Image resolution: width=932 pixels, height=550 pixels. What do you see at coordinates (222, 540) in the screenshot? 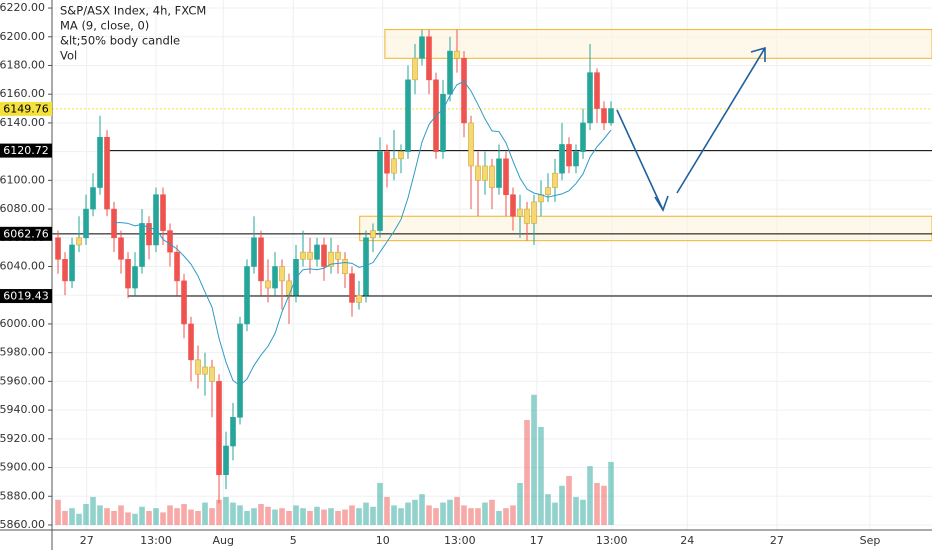
I see `x-tick-label: Aug` at bounding box center [222, 540].